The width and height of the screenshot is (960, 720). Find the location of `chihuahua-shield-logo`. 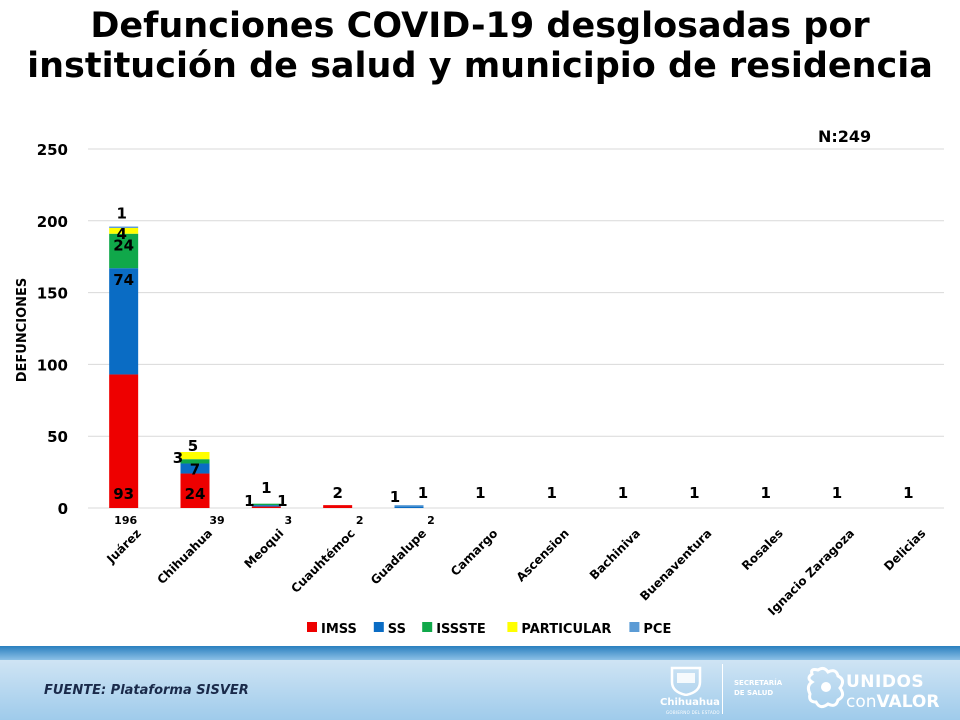

chihuahua-shield-logo is located at coordinates (686, 681).